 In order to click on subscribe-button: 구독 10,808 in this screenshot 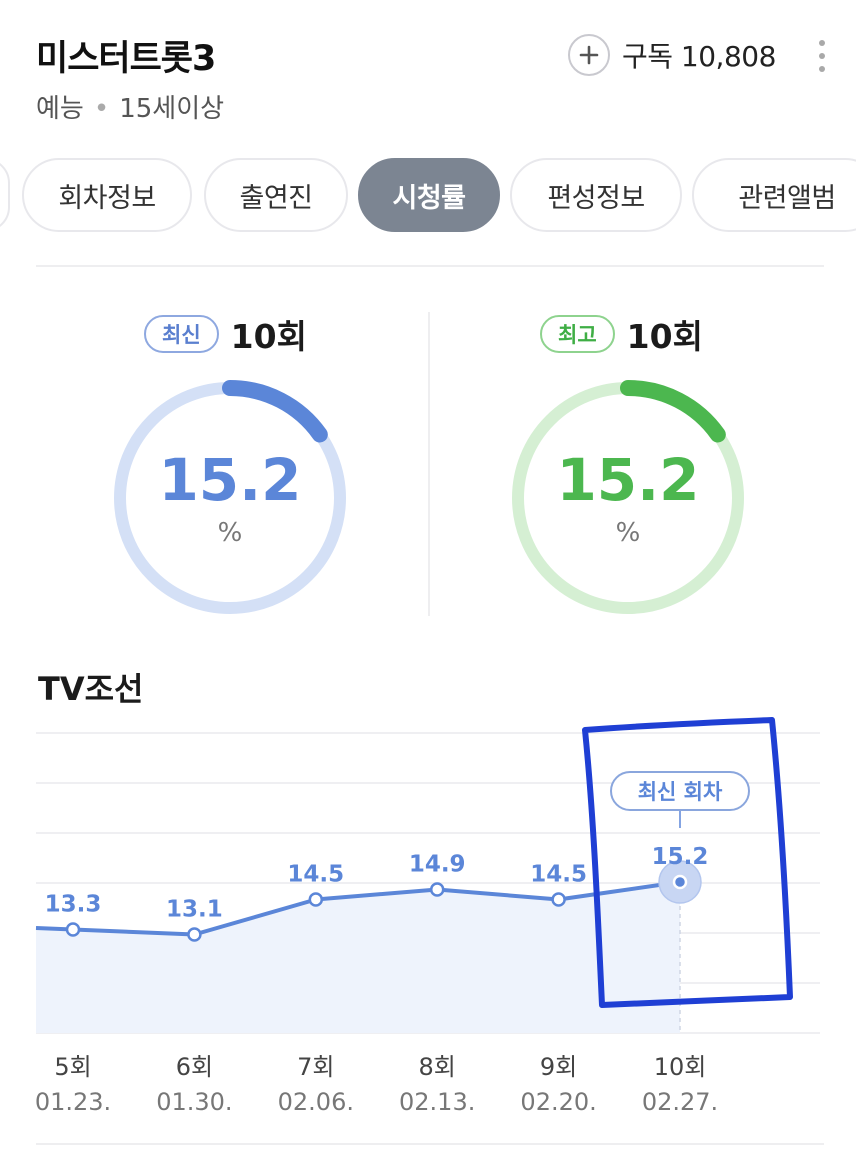, I will do `click(672, 55)`.